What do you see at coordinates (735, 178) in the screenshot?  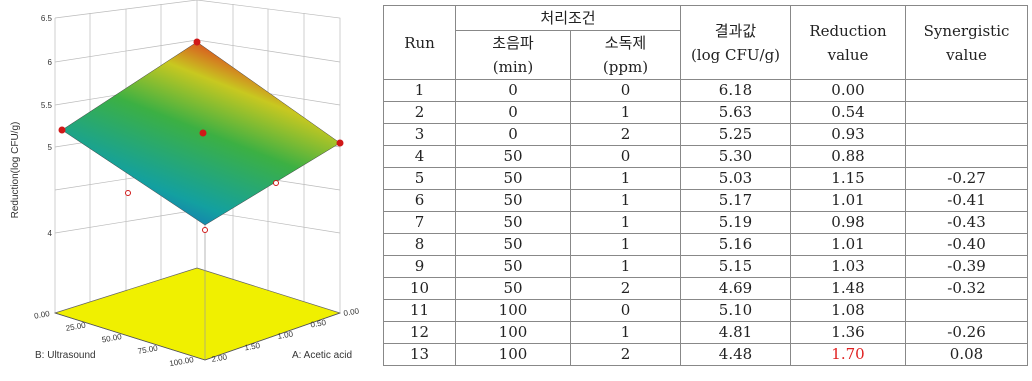 I see `cell-text: 5.03` at bounding box center [735, 178].